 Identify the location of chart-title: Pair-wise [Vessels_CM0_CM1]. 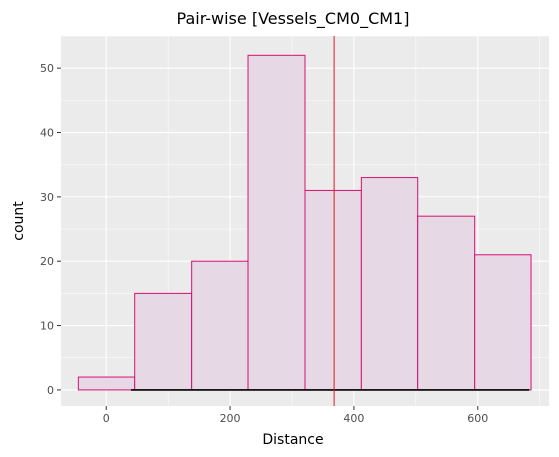
(293, 19).